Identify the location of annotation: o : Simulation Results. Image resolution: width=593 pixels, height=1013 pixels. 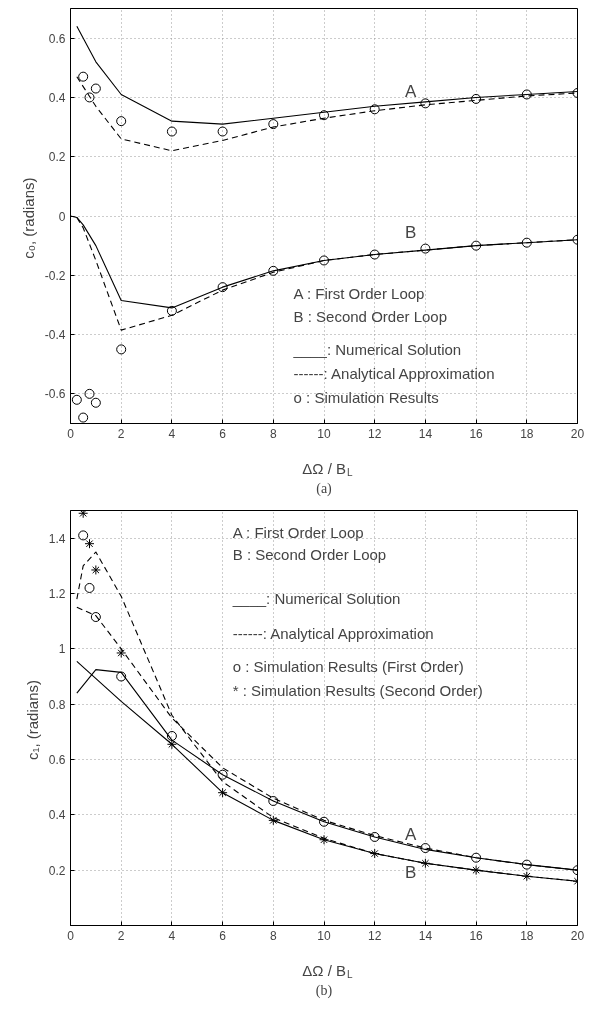
(366, 397).